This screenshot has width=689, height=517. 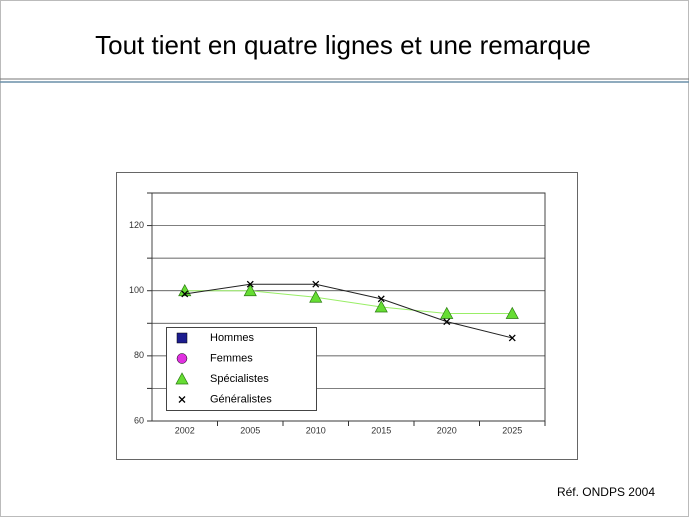 I want to click on x-tick-label: 2020, so click(x=447, y=430).